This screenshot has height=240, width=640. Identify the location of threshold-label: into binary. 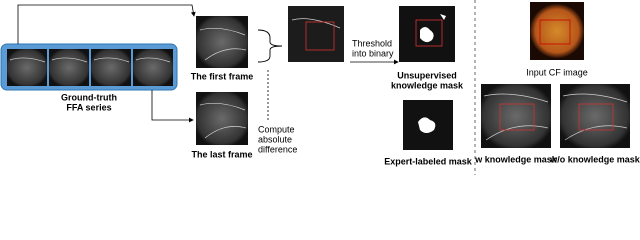
(373, 53).